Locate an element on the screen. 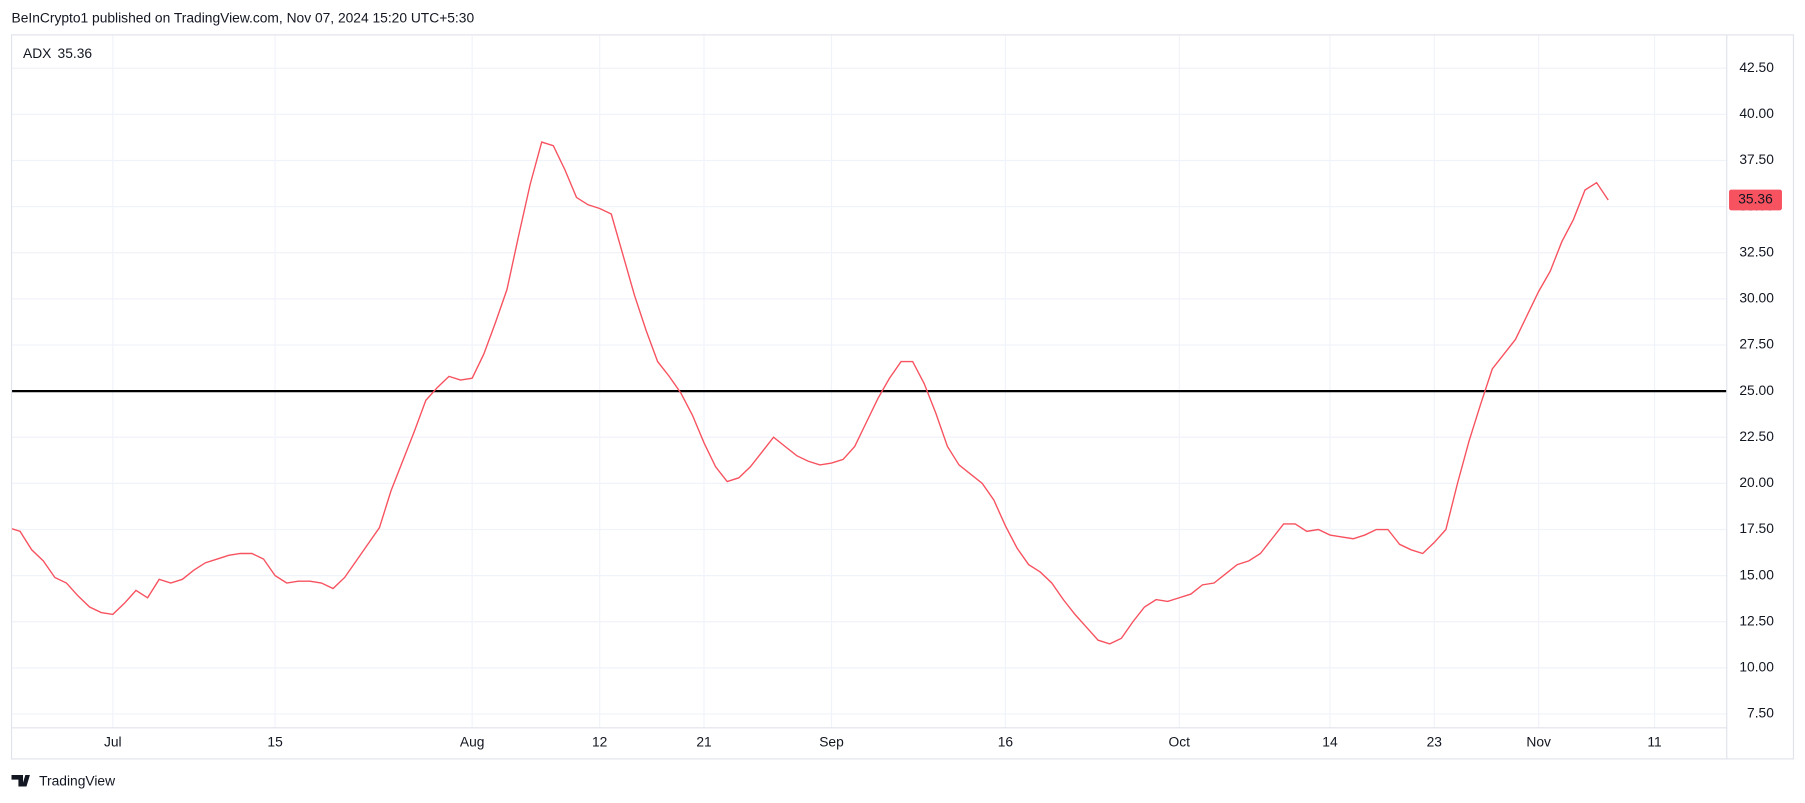  x-tick-label: Sep is located at coordinates (831, 741).